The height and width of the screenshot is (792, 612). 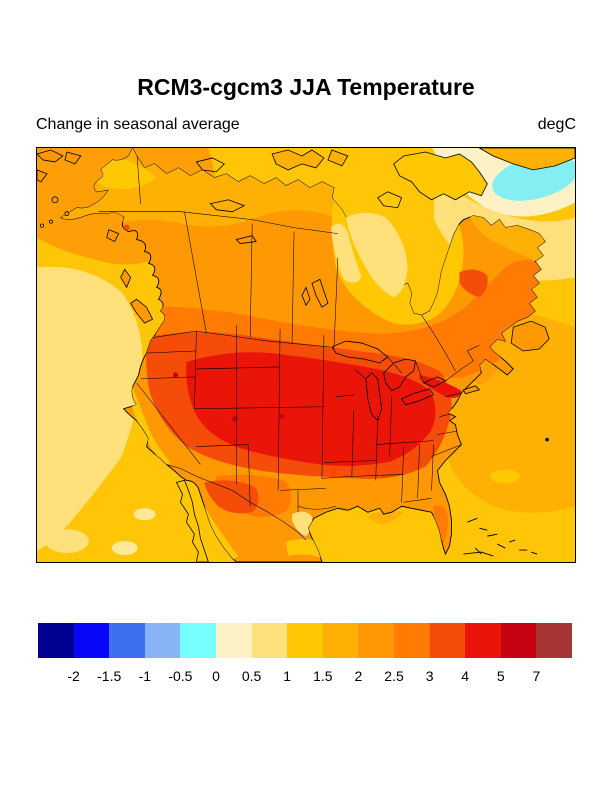 What do you see at coordinates (500, 537) in the screenshot?
I see `bahamas-cuba-coastlines` at bounding box center [500, 537].